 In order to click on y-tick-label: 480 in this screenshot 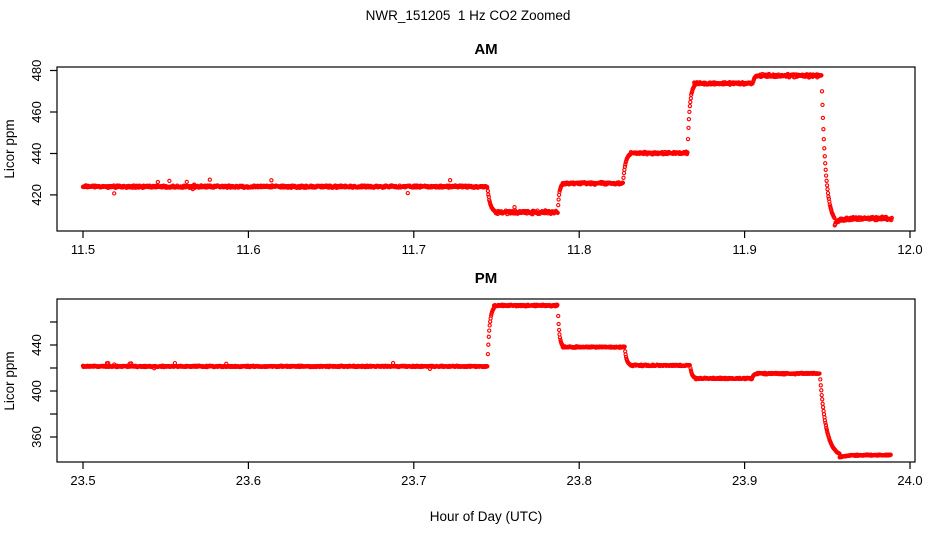, I will do `click(36, 71)`.